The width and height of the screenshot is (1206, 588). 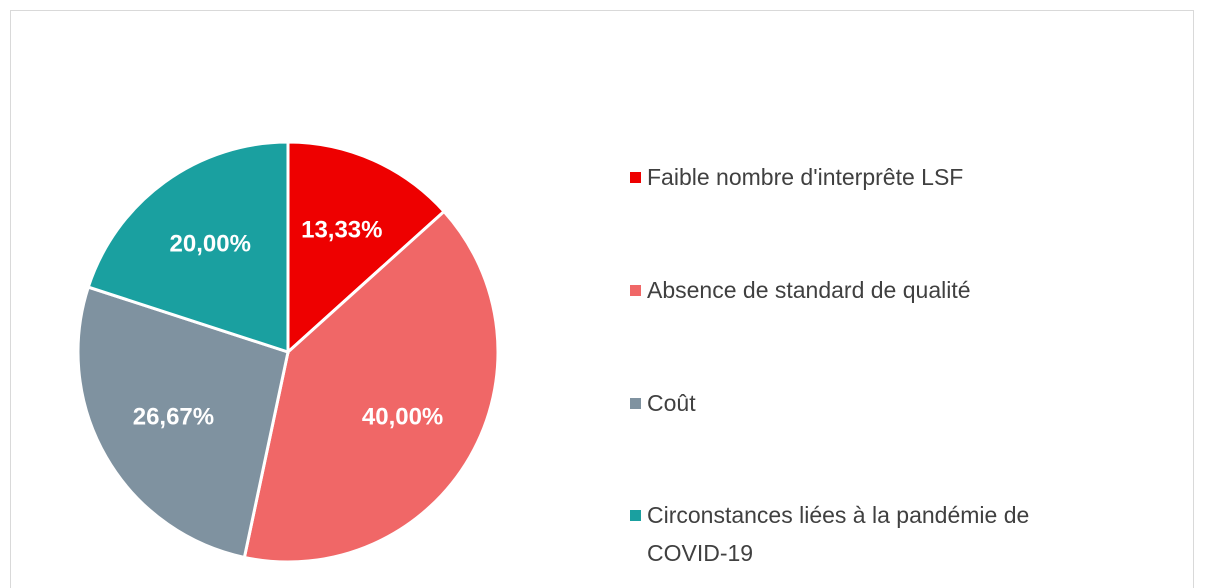 I want to click on legend-item: Absence de standard de qualité, so click(x=840, y=290).